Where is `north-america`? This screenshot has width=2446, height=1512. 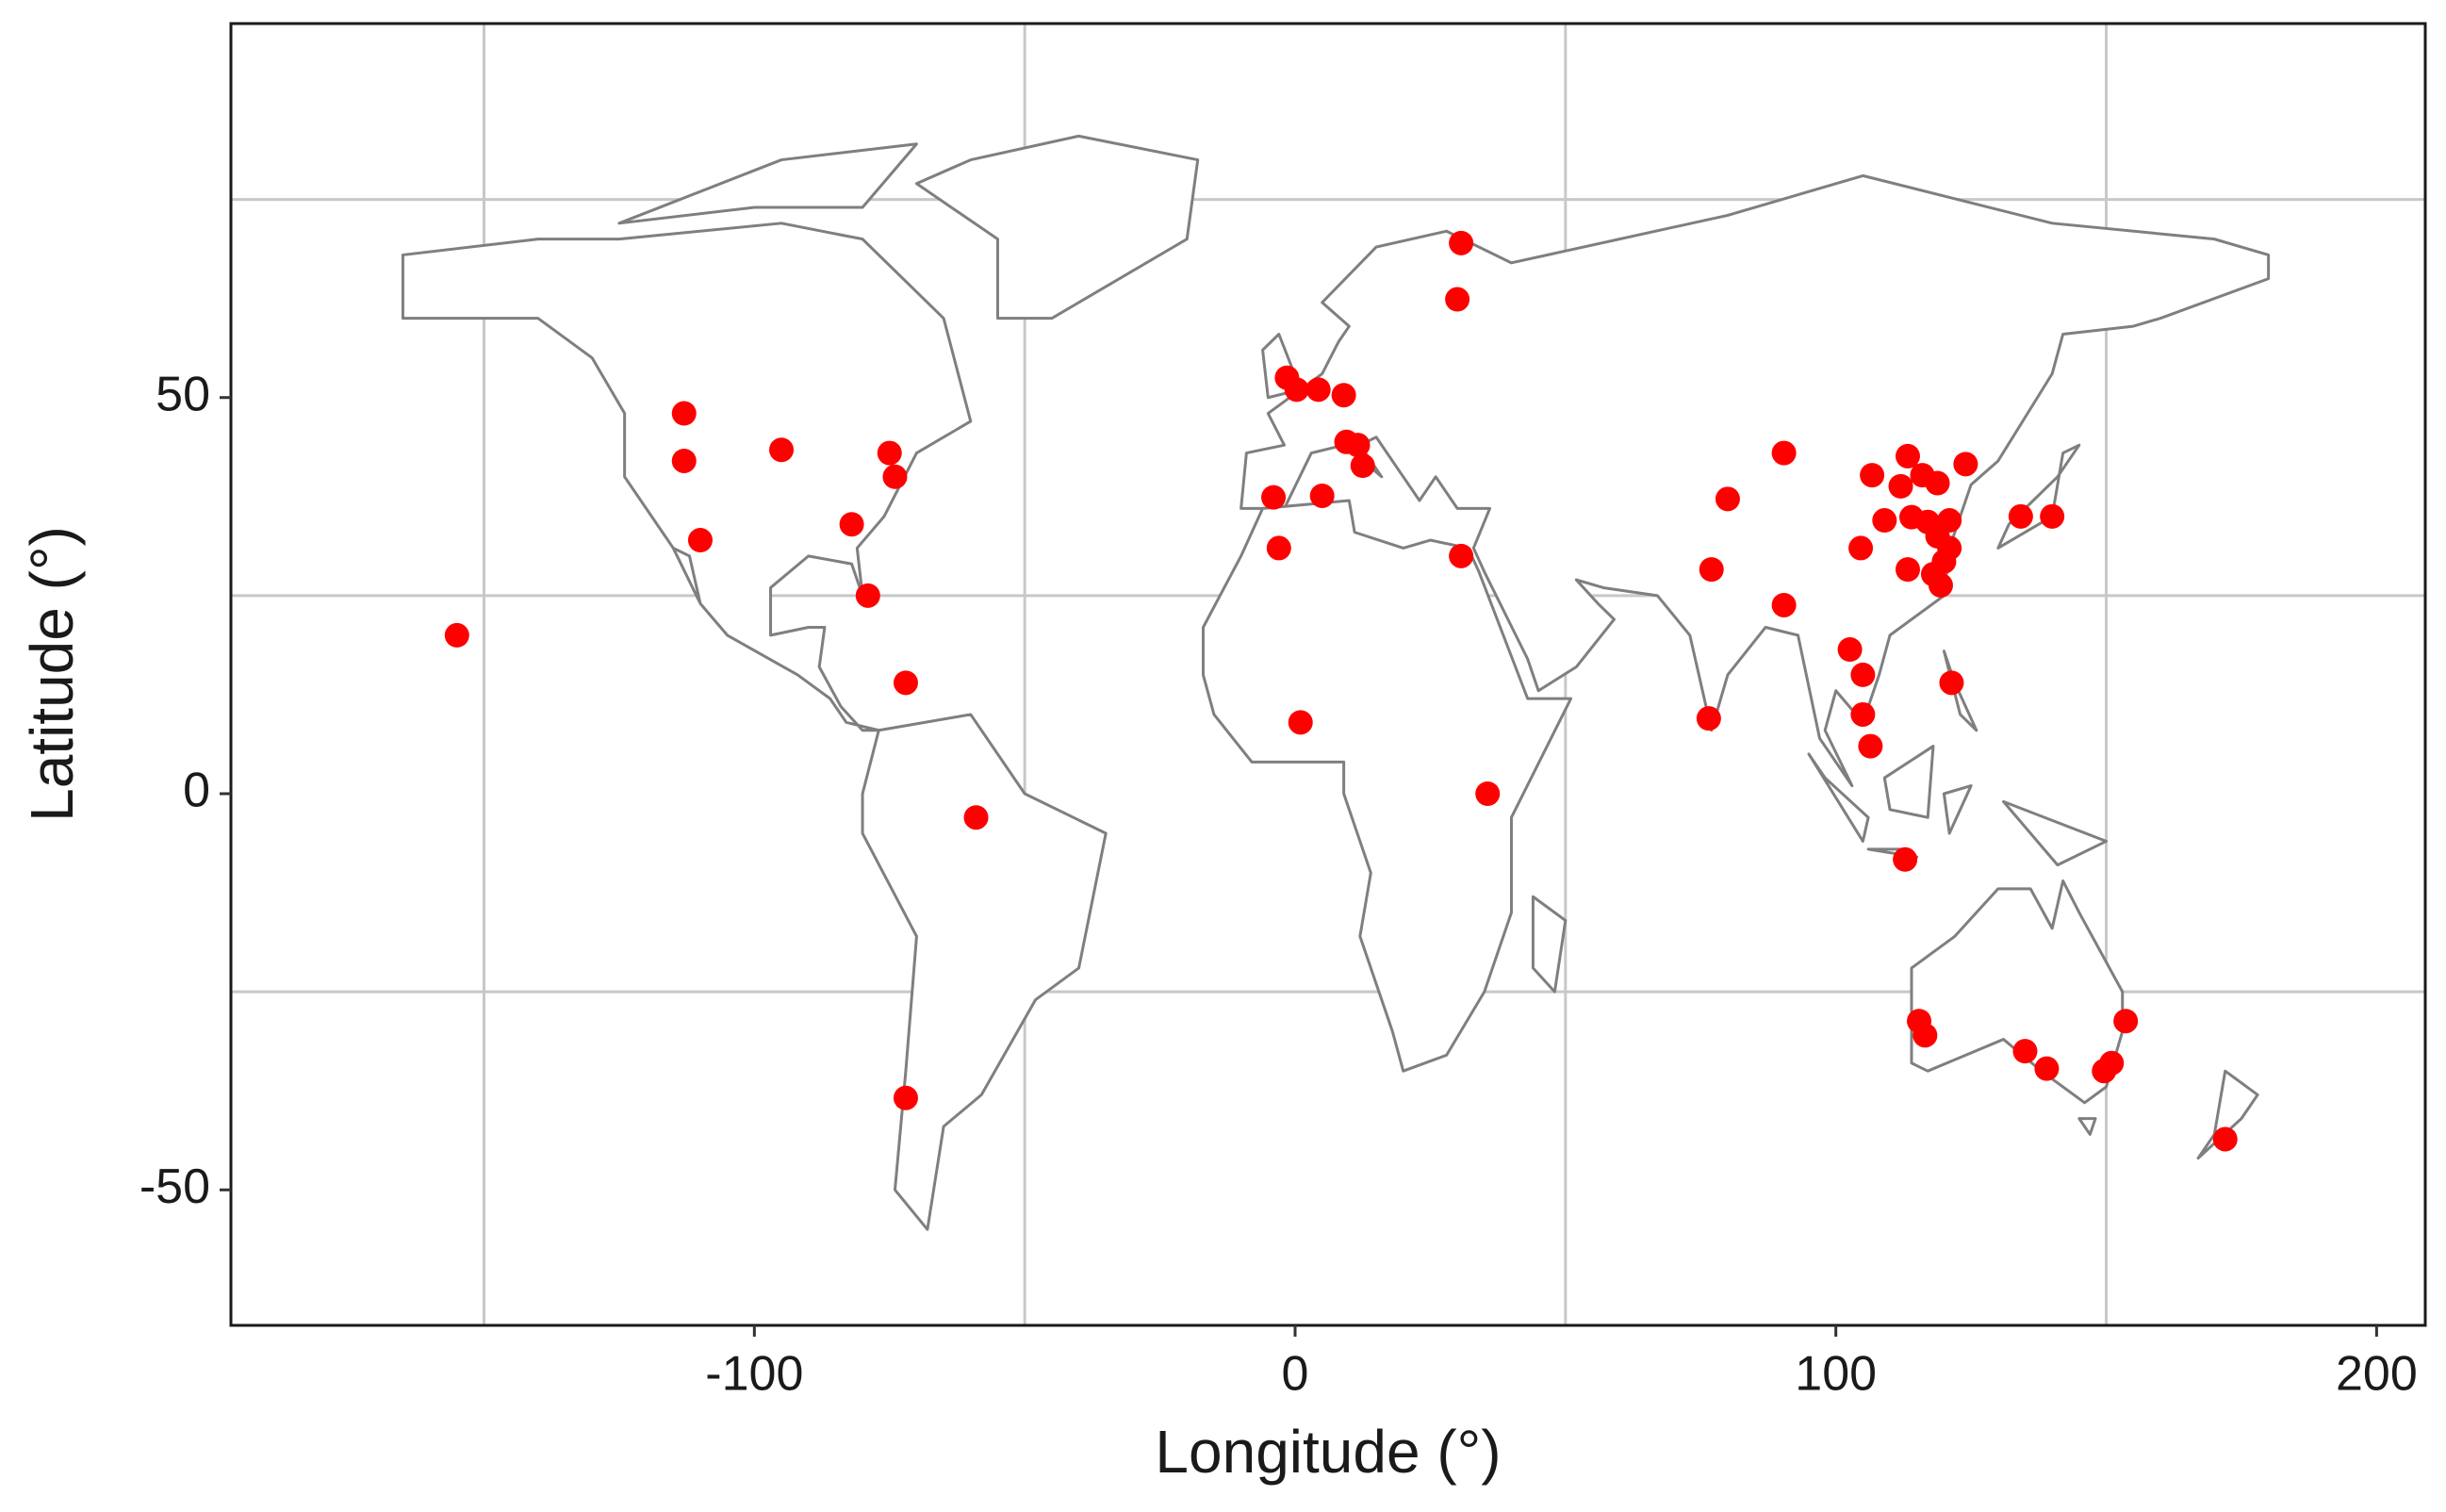
north-america is located at coordinates (686, 437).